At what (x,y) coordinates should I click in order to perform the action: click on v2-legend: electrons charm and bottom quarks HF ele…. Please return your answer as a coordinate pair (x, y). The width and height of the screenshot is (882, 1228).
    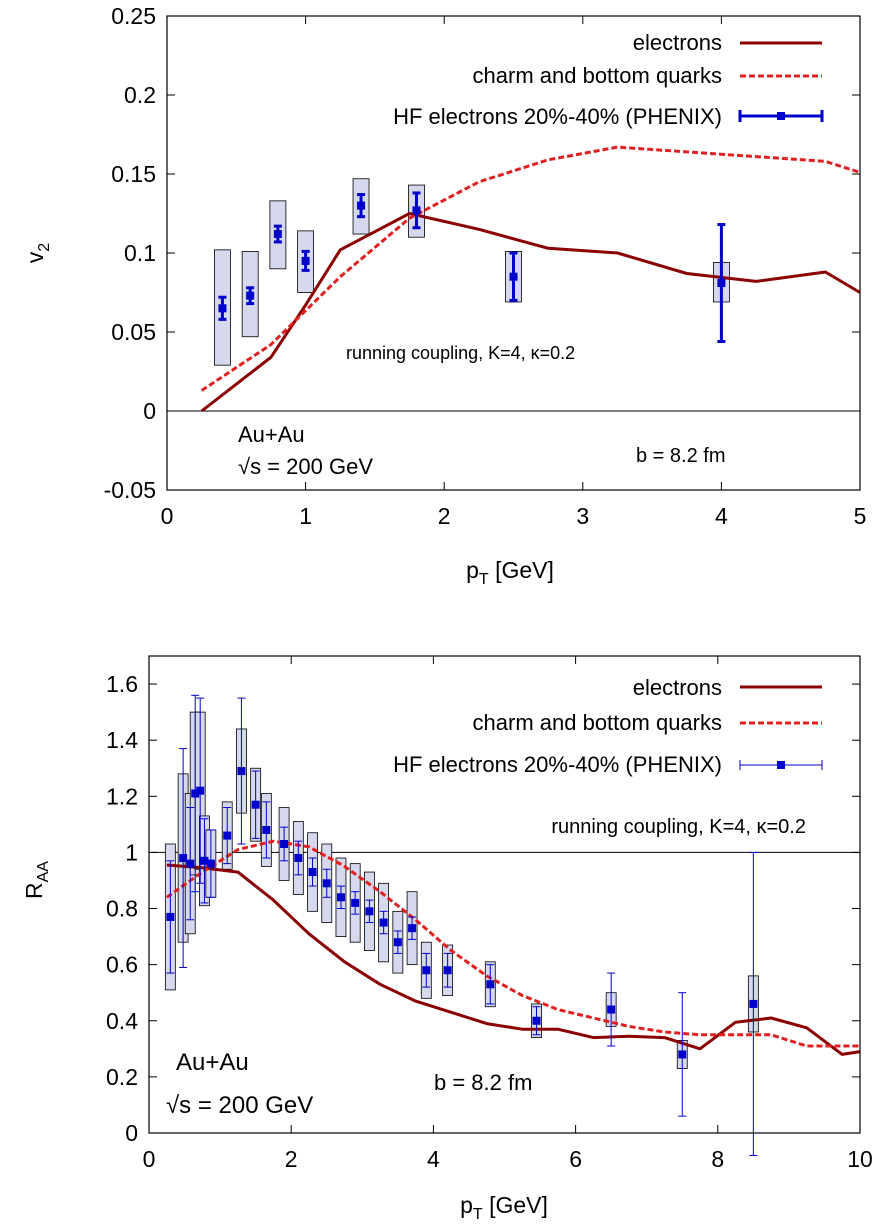
    Looking at the image, I should click on (608, 79).